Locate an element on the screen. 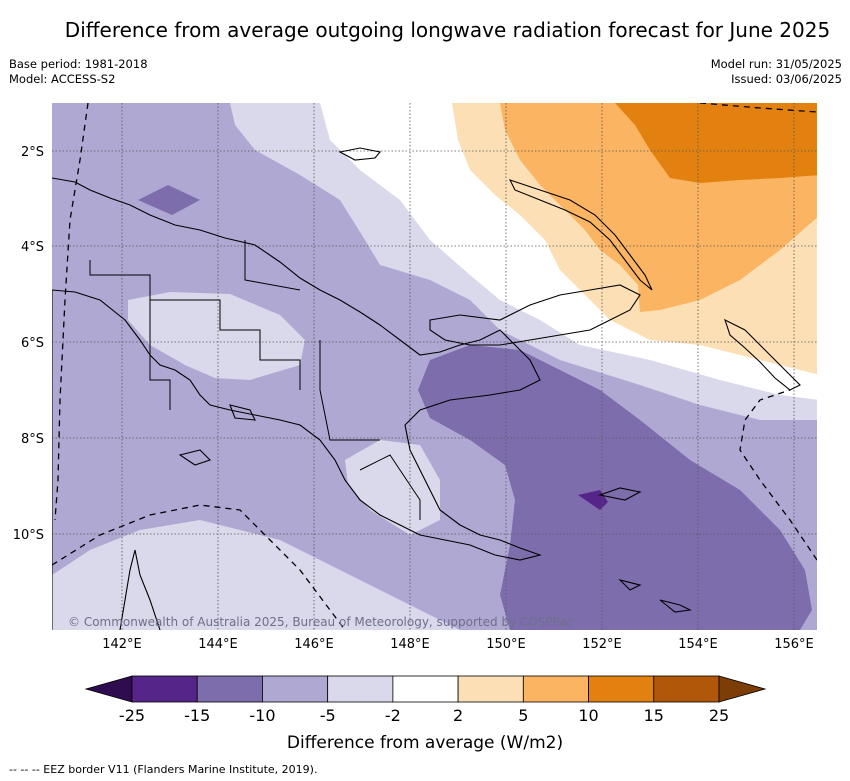 This screenshot has width=850, height=781. eez-border-south is located at coordinates (199, 567).